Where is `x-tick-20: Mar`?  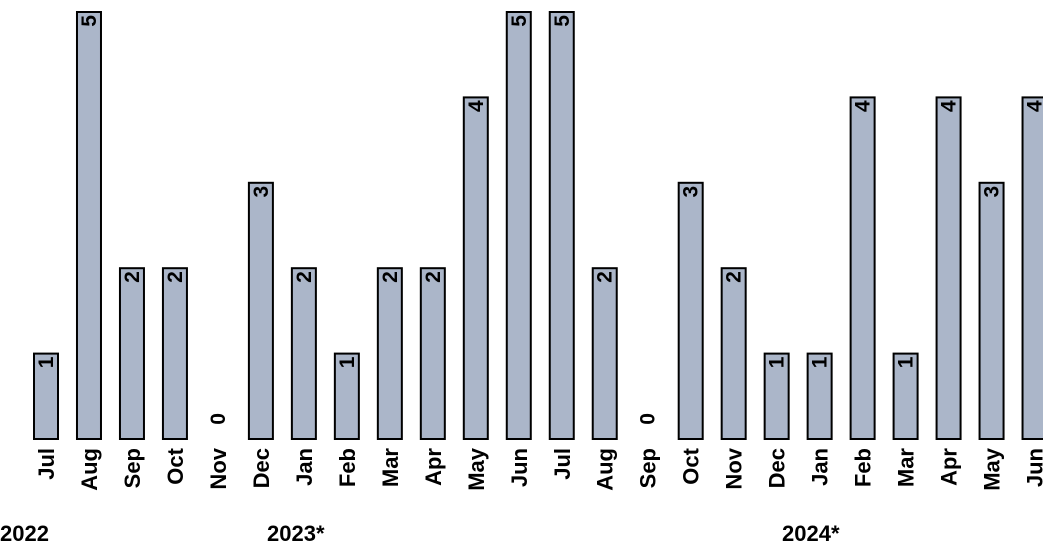
x-tick-20: Mar is located at coordinates (906, 468).